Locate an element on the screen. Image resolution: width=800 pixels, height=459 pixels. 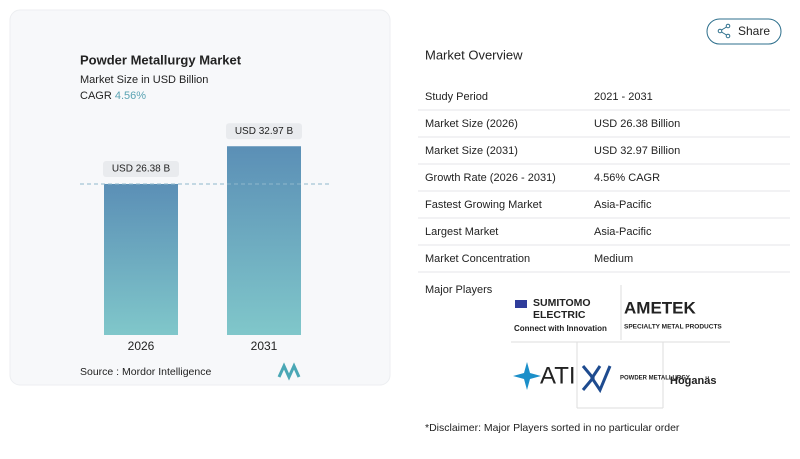
row-label: Market Size (2031) is located at coordinates (471, 151).